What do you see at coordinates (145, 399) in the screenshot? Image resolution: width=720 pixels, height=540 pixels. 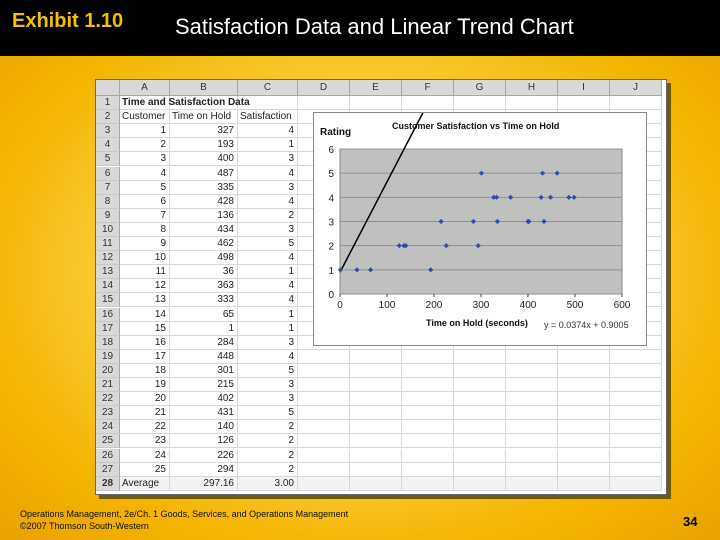 I see `cell-a22: 20` at bounding box center [145, 399].